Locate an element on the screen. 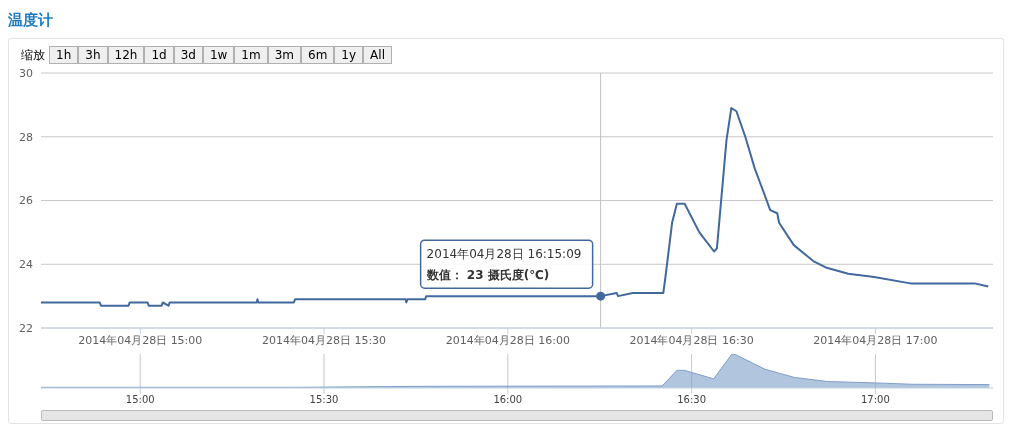 Image resolution: width=1012 pixels, height=444 pixels. x-tick-label: 16:00 is located at coordinates (508, 400).